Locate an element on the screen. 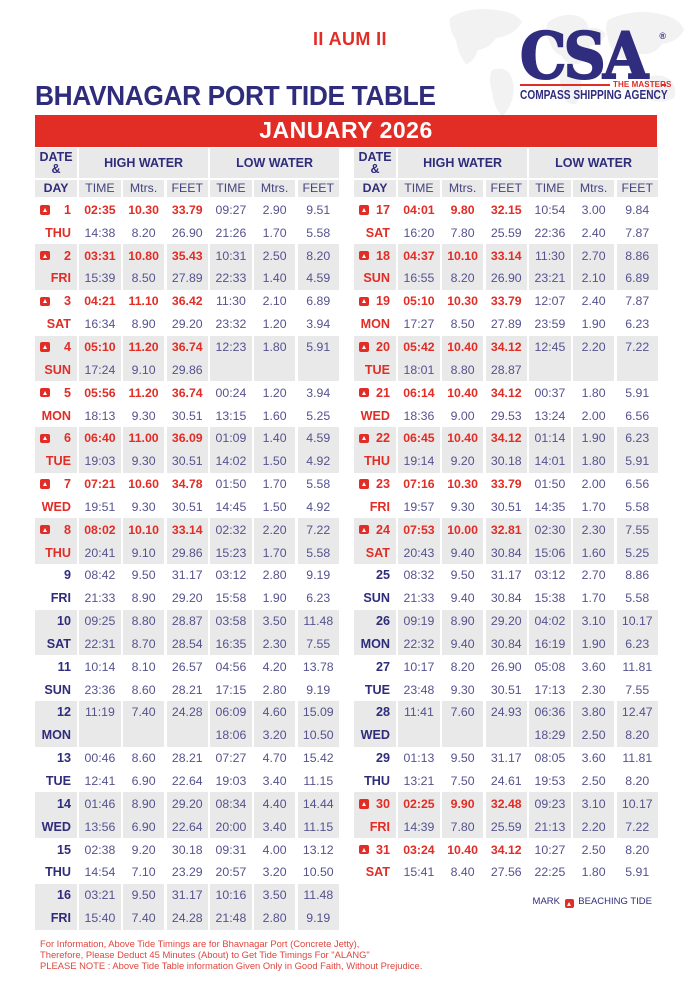 The image size is (700, 990). low-water-value: 15:38 is located at coordinates (550, 598).